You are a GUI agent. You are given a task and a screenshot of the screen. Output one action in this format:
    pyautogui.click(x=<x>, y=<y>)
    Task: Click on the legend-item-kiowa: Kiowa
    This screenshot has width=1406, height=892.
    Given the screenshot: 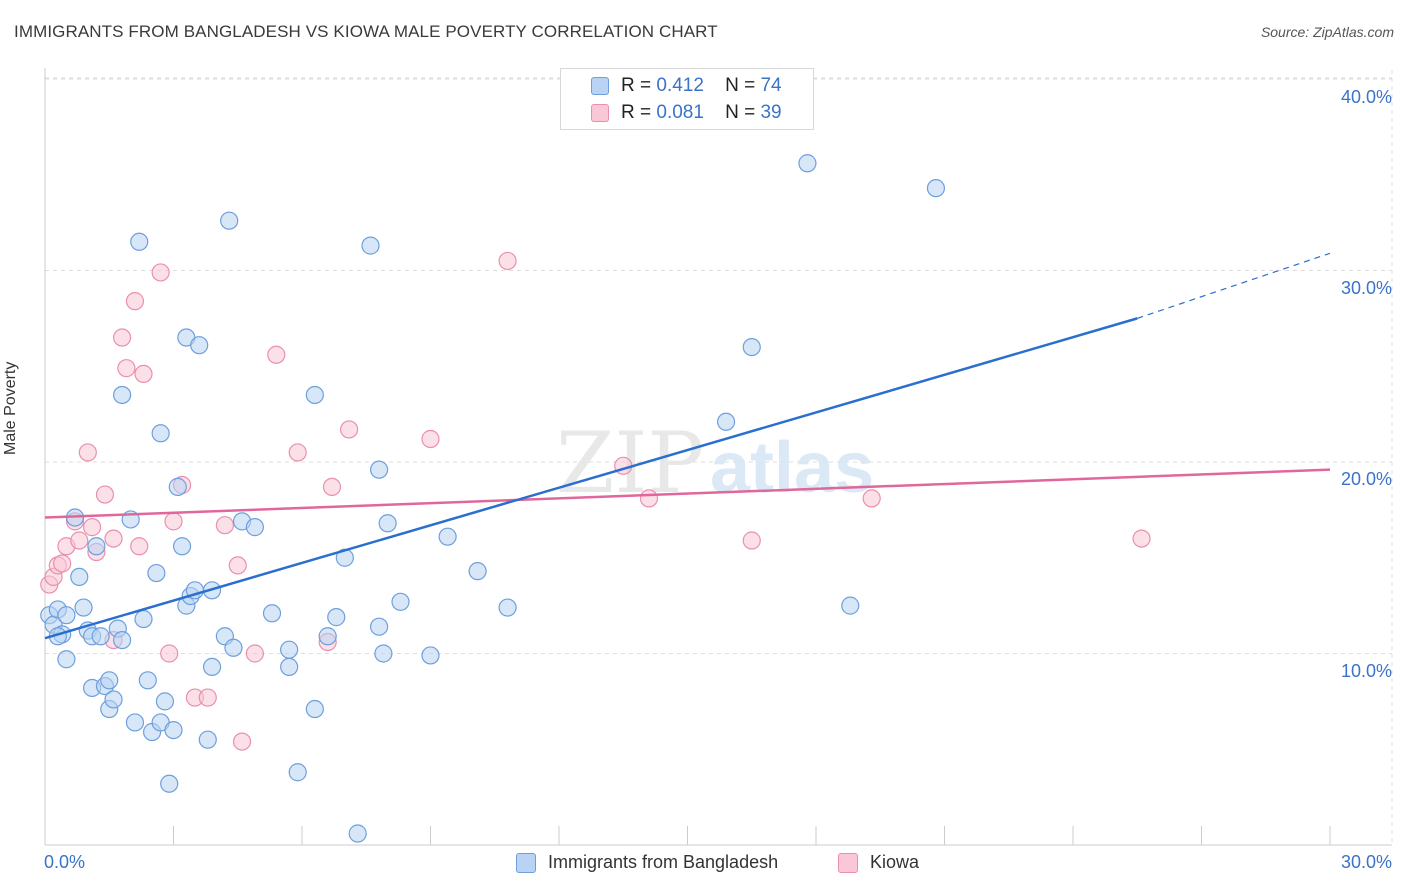 What is the action you would take?
    pyautogui.click(x=878, y=862)
    